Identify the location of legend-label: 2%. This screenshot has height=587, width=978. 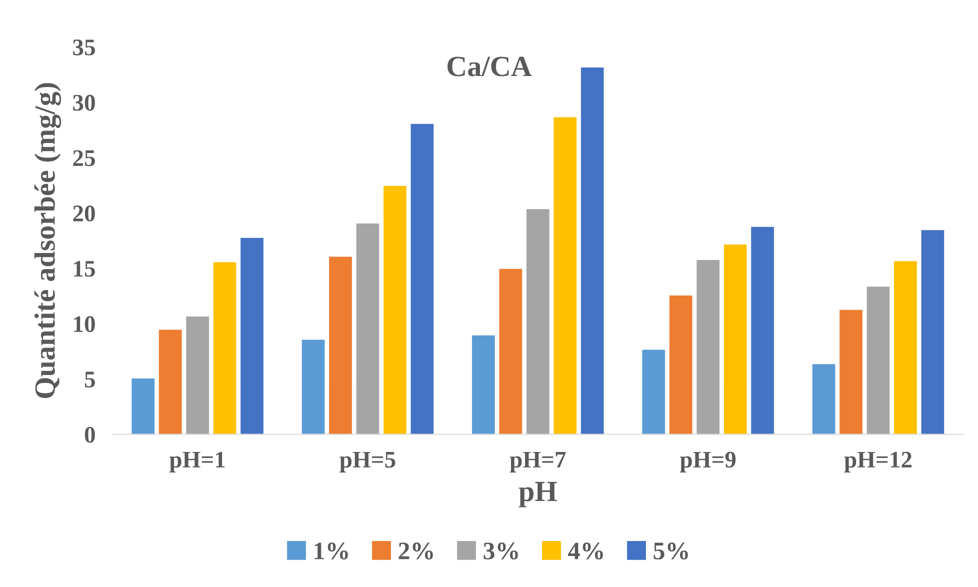
(415, 551).